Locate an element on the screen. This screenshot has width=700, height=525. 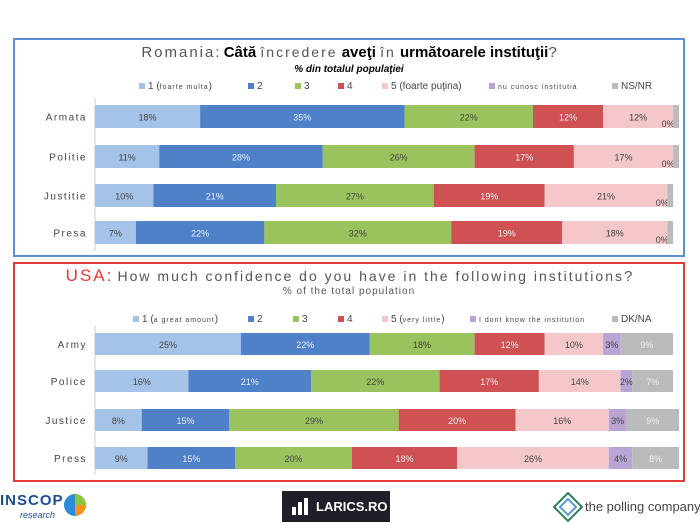
data-label: 10% is located at coordinates (574, 345).